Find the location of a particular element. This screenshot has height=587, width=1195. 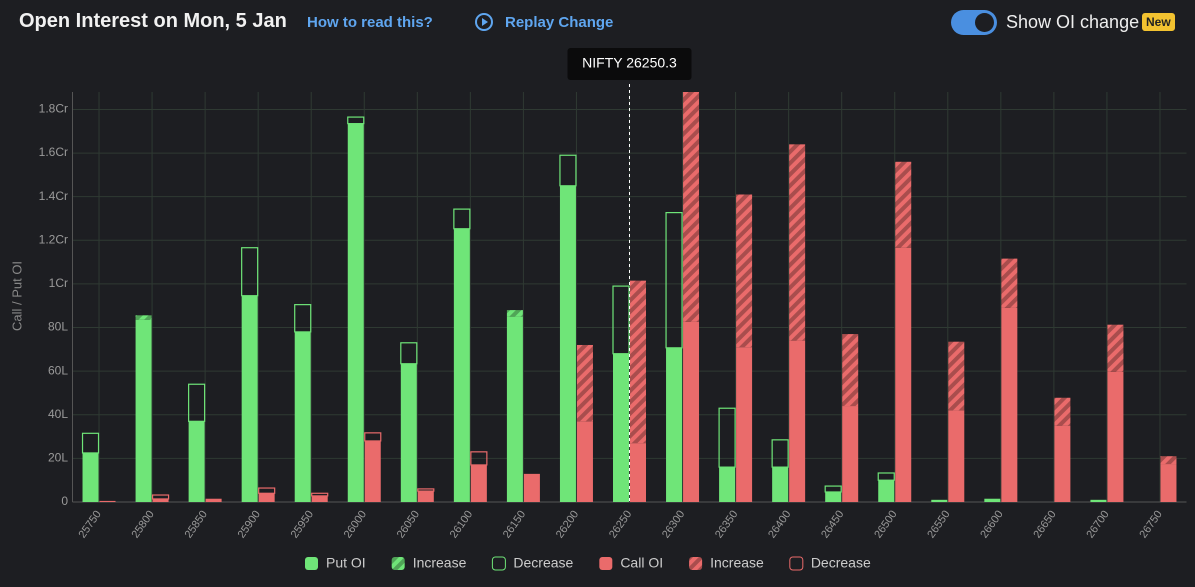

legend-label: Put OI is located at coordinates (346, 563).